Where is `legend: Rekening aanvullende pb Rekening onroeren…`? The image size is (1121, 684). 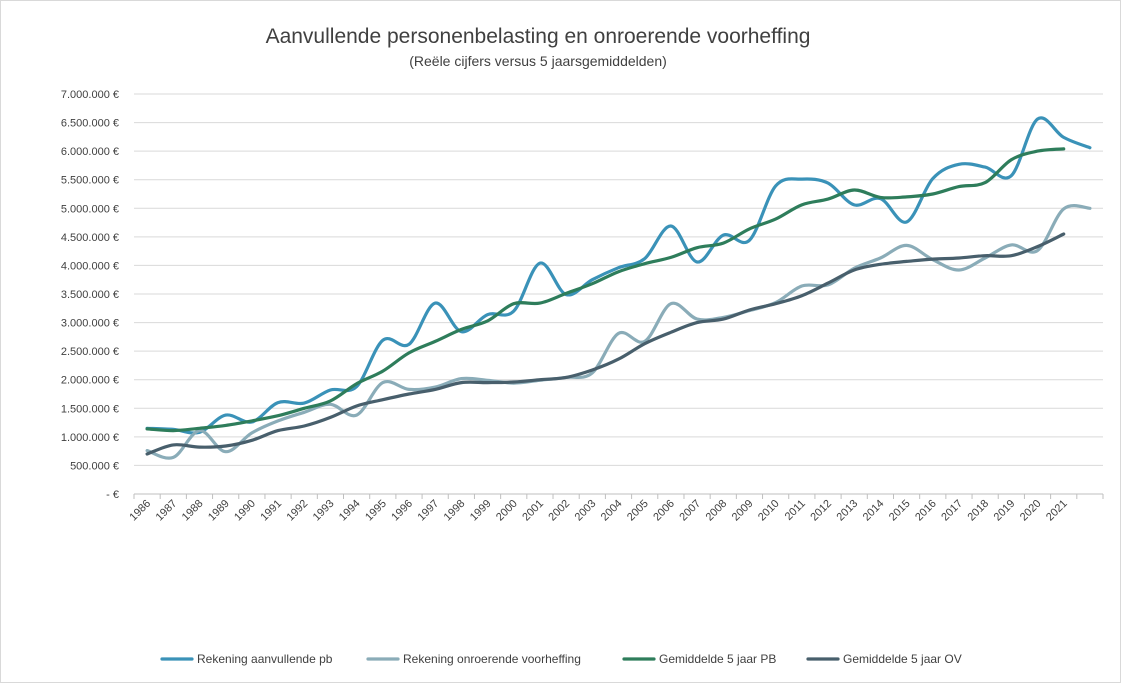 legend: Rekening aanvullende pb Rekening onroeren… is located at coordinates (561, 659).